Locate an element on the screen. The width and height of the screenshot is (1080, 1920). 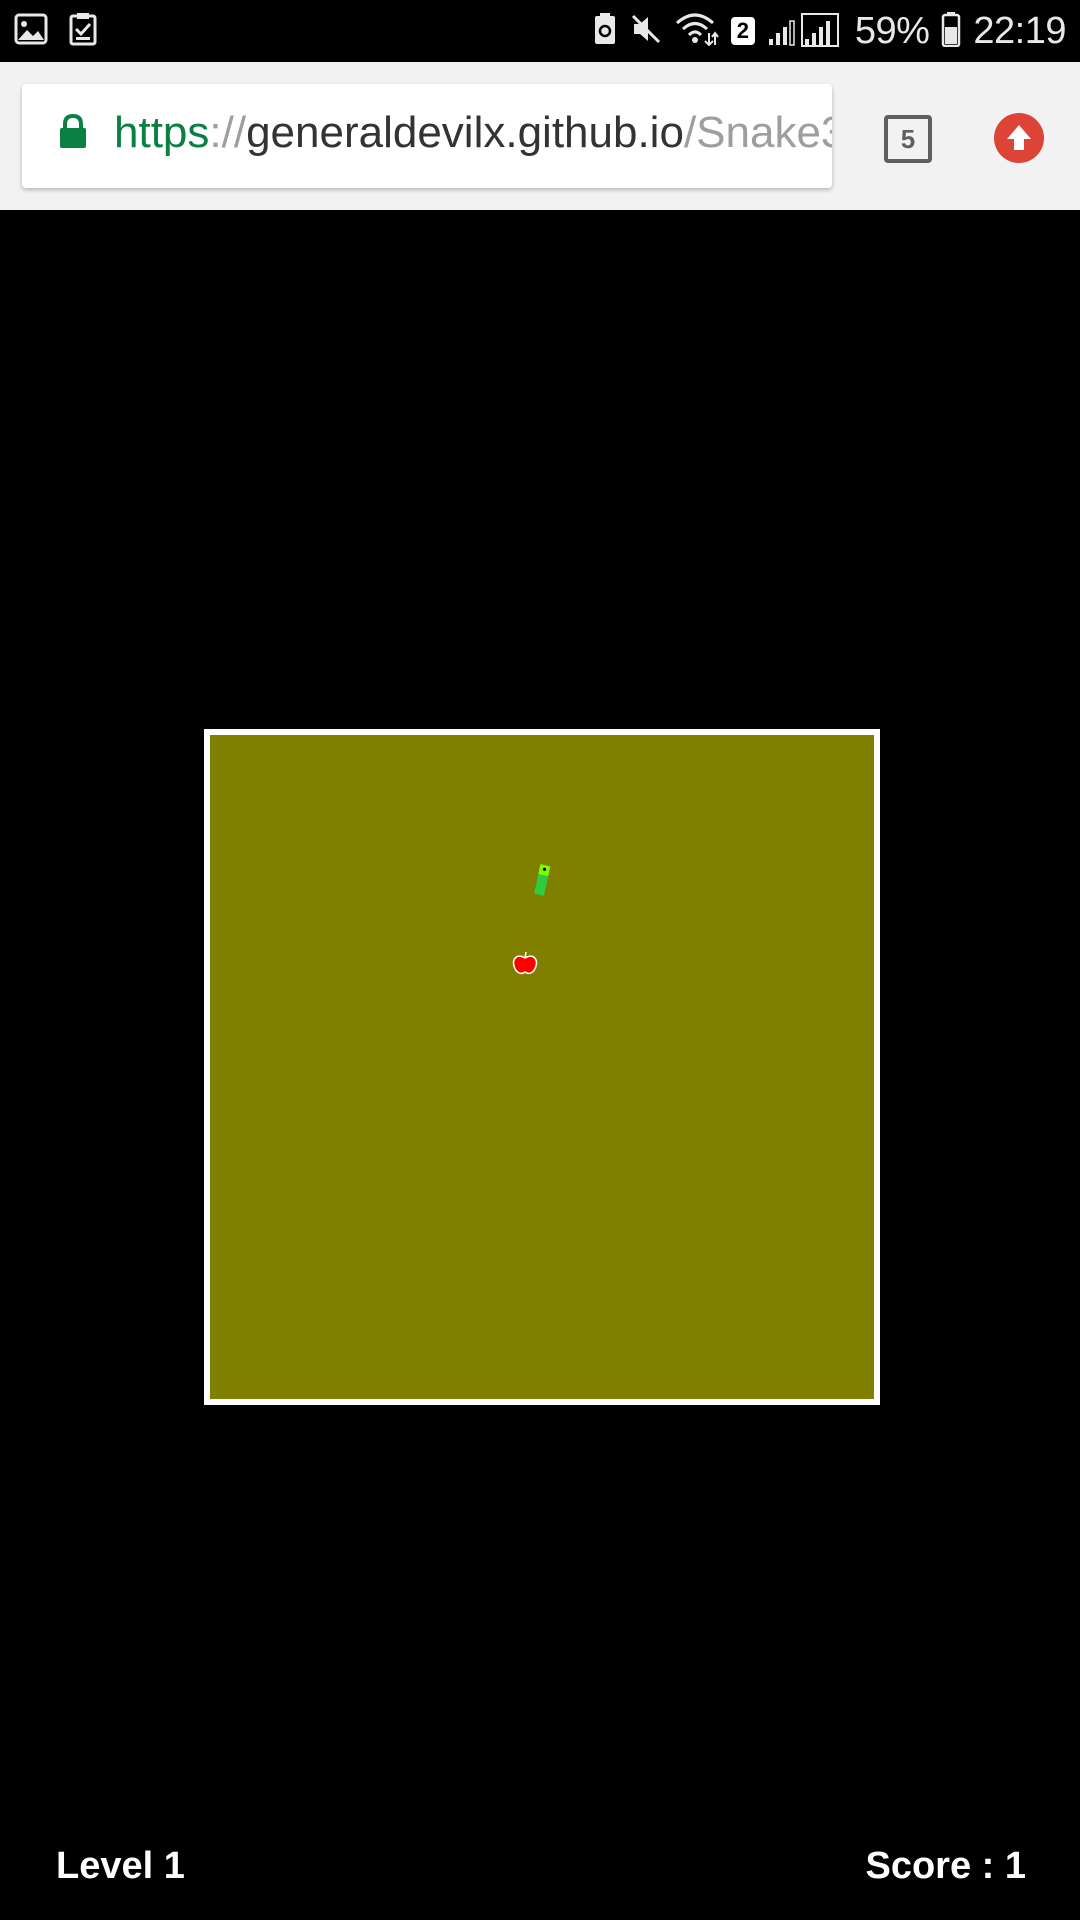
snake is located at coordinates (542, 880).